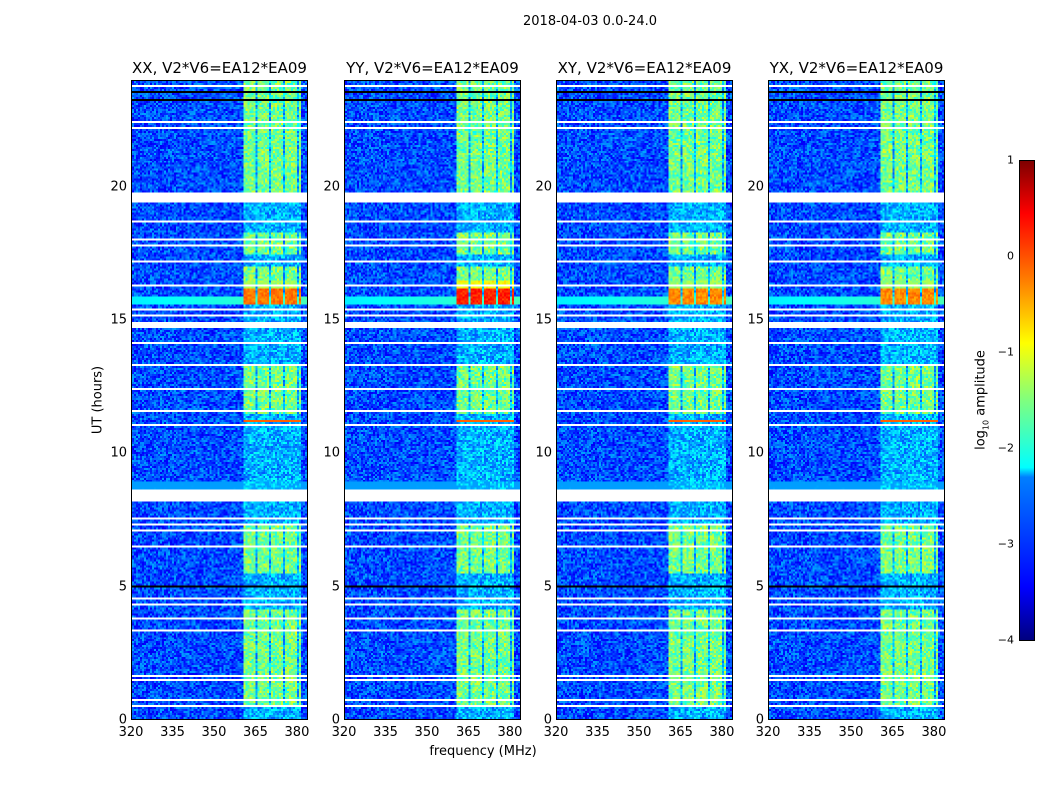 The width and height of the screenshot is (1050, 800). I want to click on panel-title: XY, V2*V6=EA12*EA09, so click(644, 68).